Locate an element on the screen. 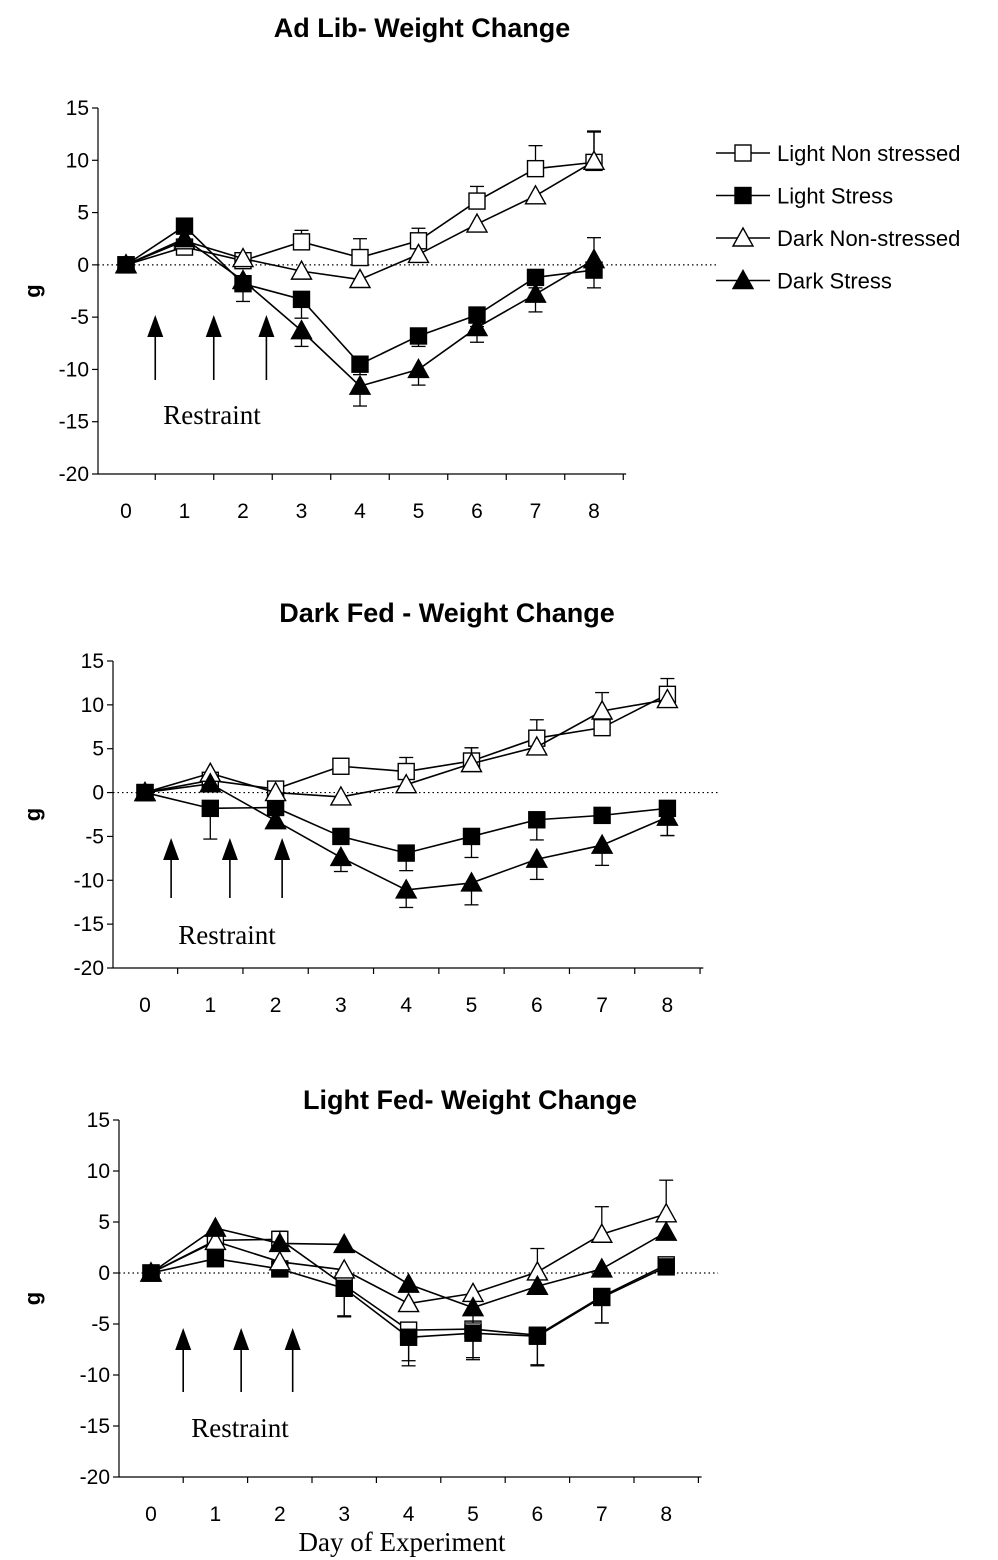 Image resolution: width=998 pixels, height=1560 pixels. y-tick-label: -20 is located at coordinates (89, 968).